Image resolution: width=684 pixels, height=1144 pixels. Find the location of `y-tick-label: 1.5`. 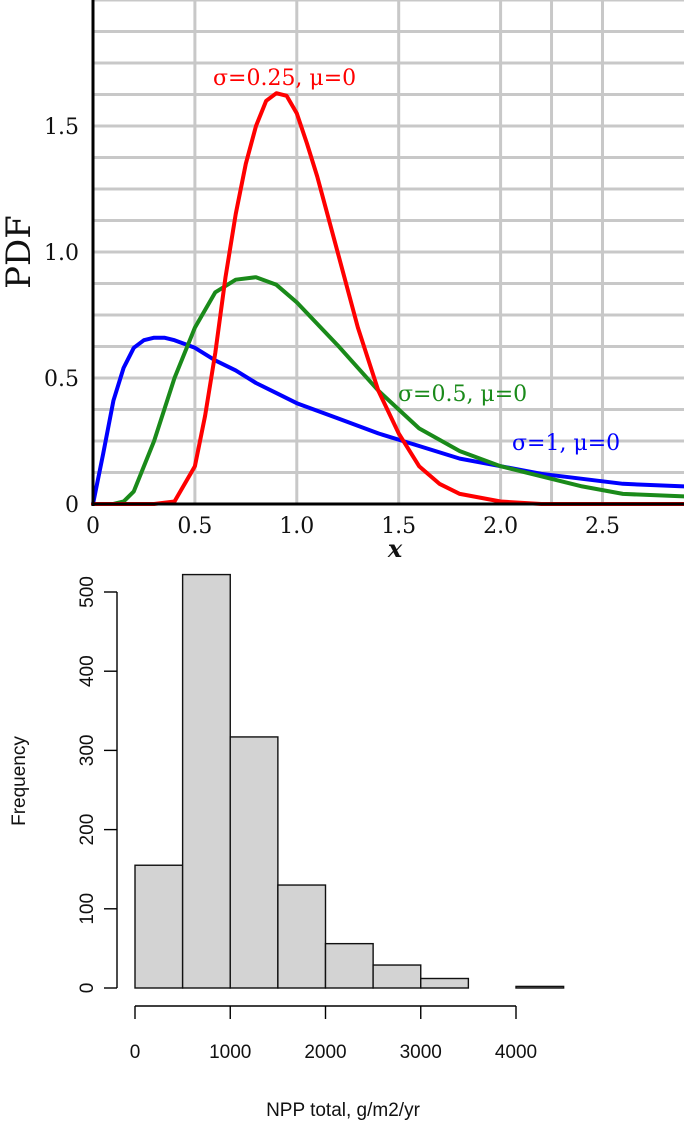

y-tick-label: 1.5 is located at coordinates (61, 127).